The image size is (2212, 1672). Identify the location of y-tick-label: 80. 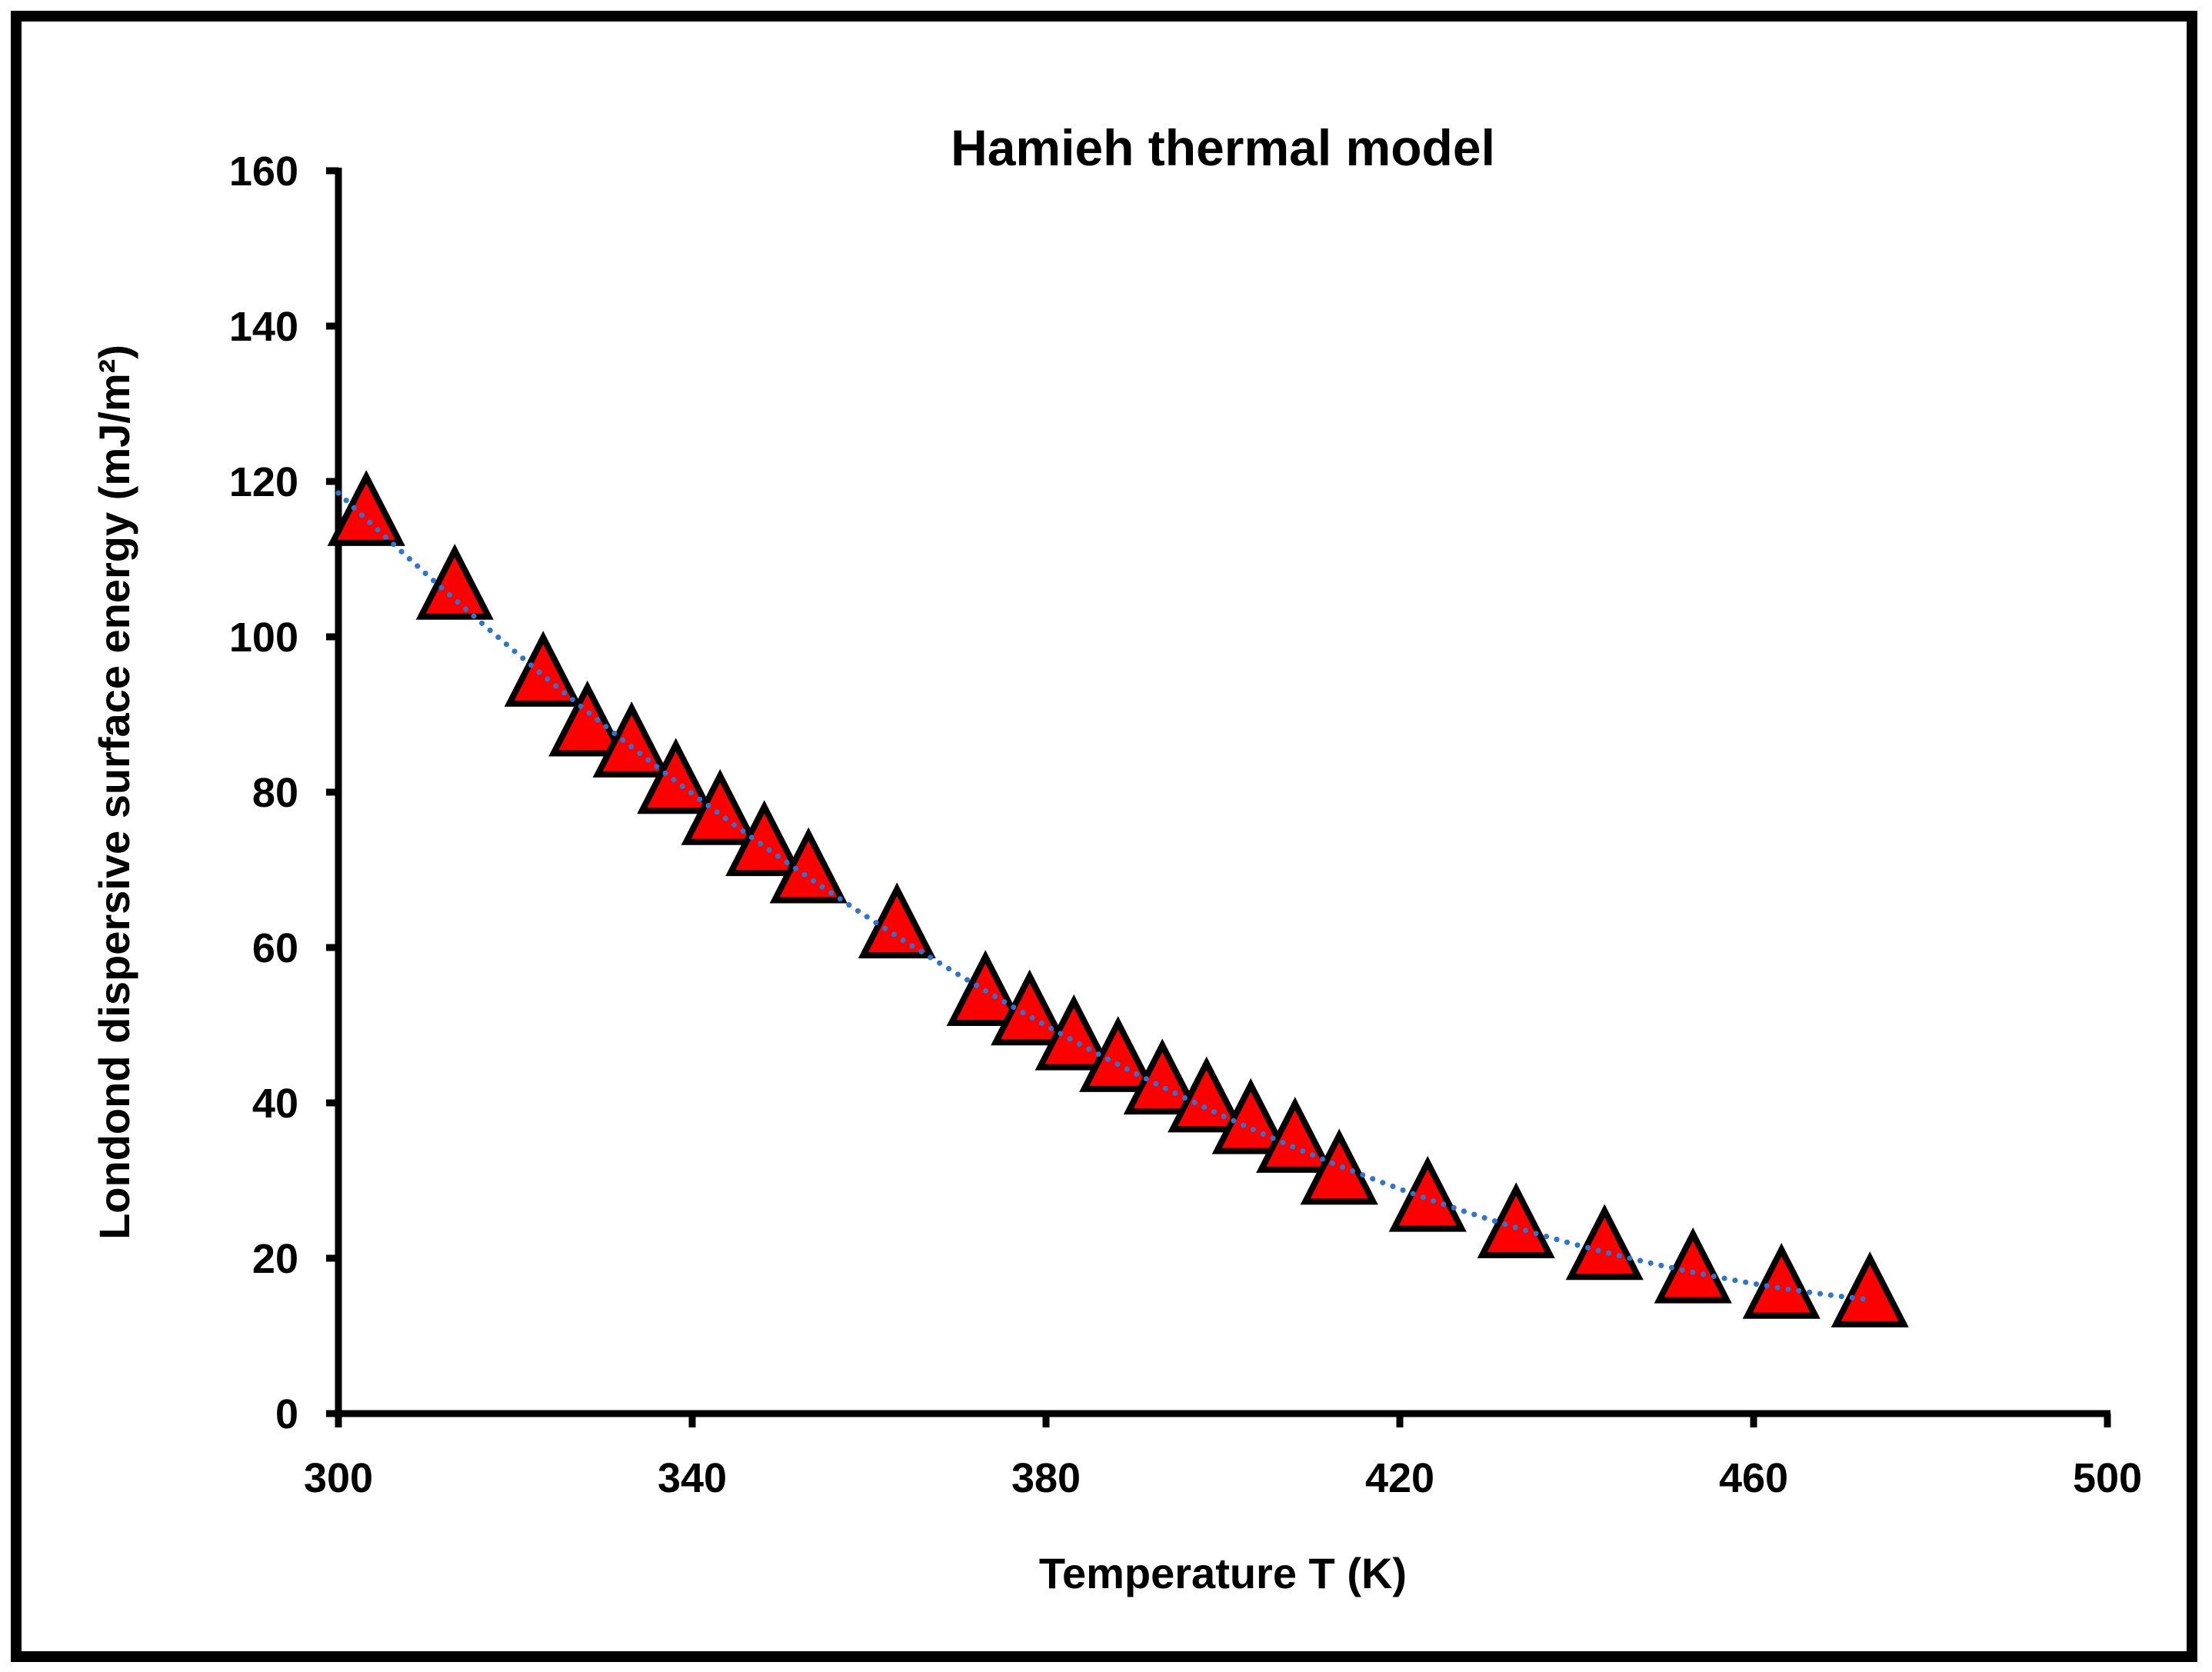
(275, 793).